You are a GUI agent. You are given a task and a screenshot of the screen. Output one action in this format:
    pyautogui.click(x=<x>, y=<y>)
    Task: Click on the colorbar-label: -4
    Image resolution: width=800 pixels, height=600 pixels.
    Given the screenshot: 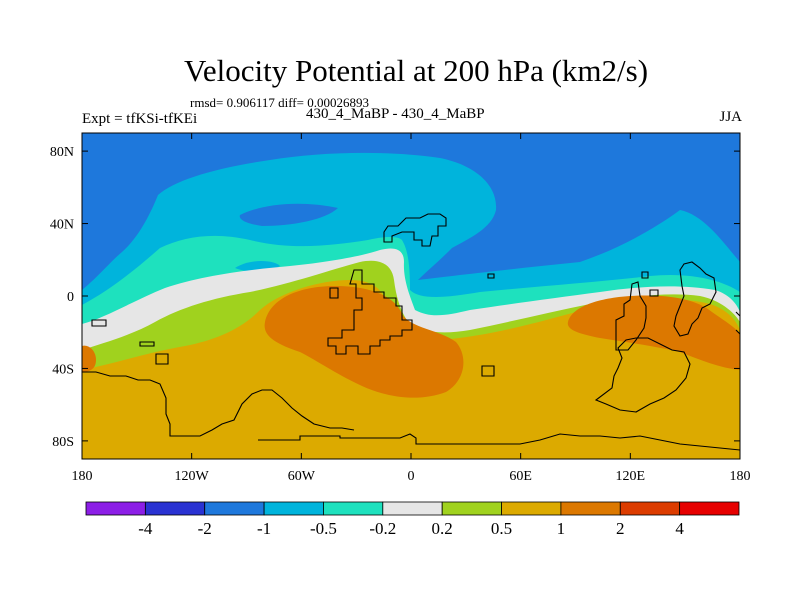 What is the action you would take?
    pyautogui.click(x=145, y=528)
    